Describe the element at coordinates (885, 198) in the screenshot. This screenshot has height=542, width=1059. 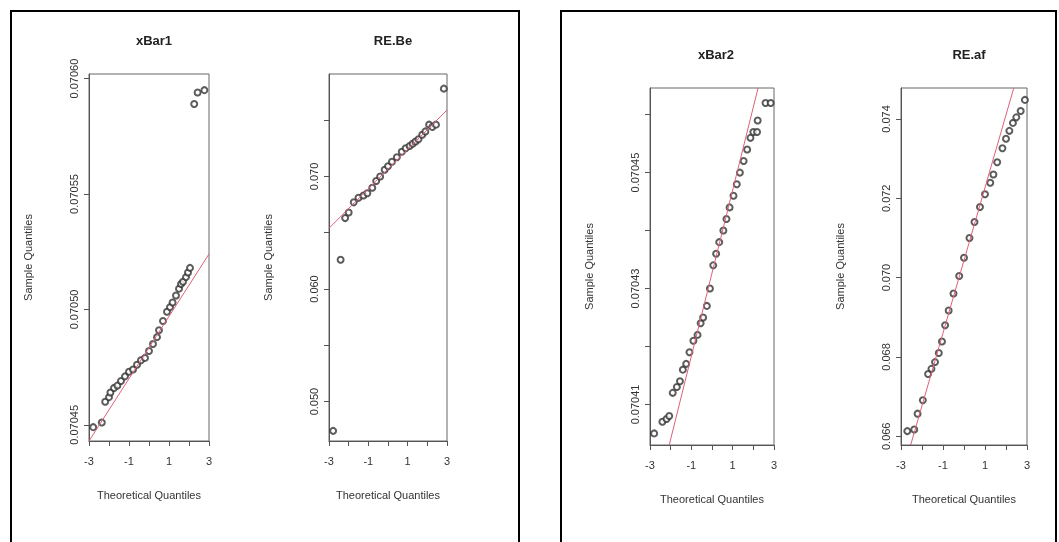
I see `y-tick-label: 0.072` at that location.